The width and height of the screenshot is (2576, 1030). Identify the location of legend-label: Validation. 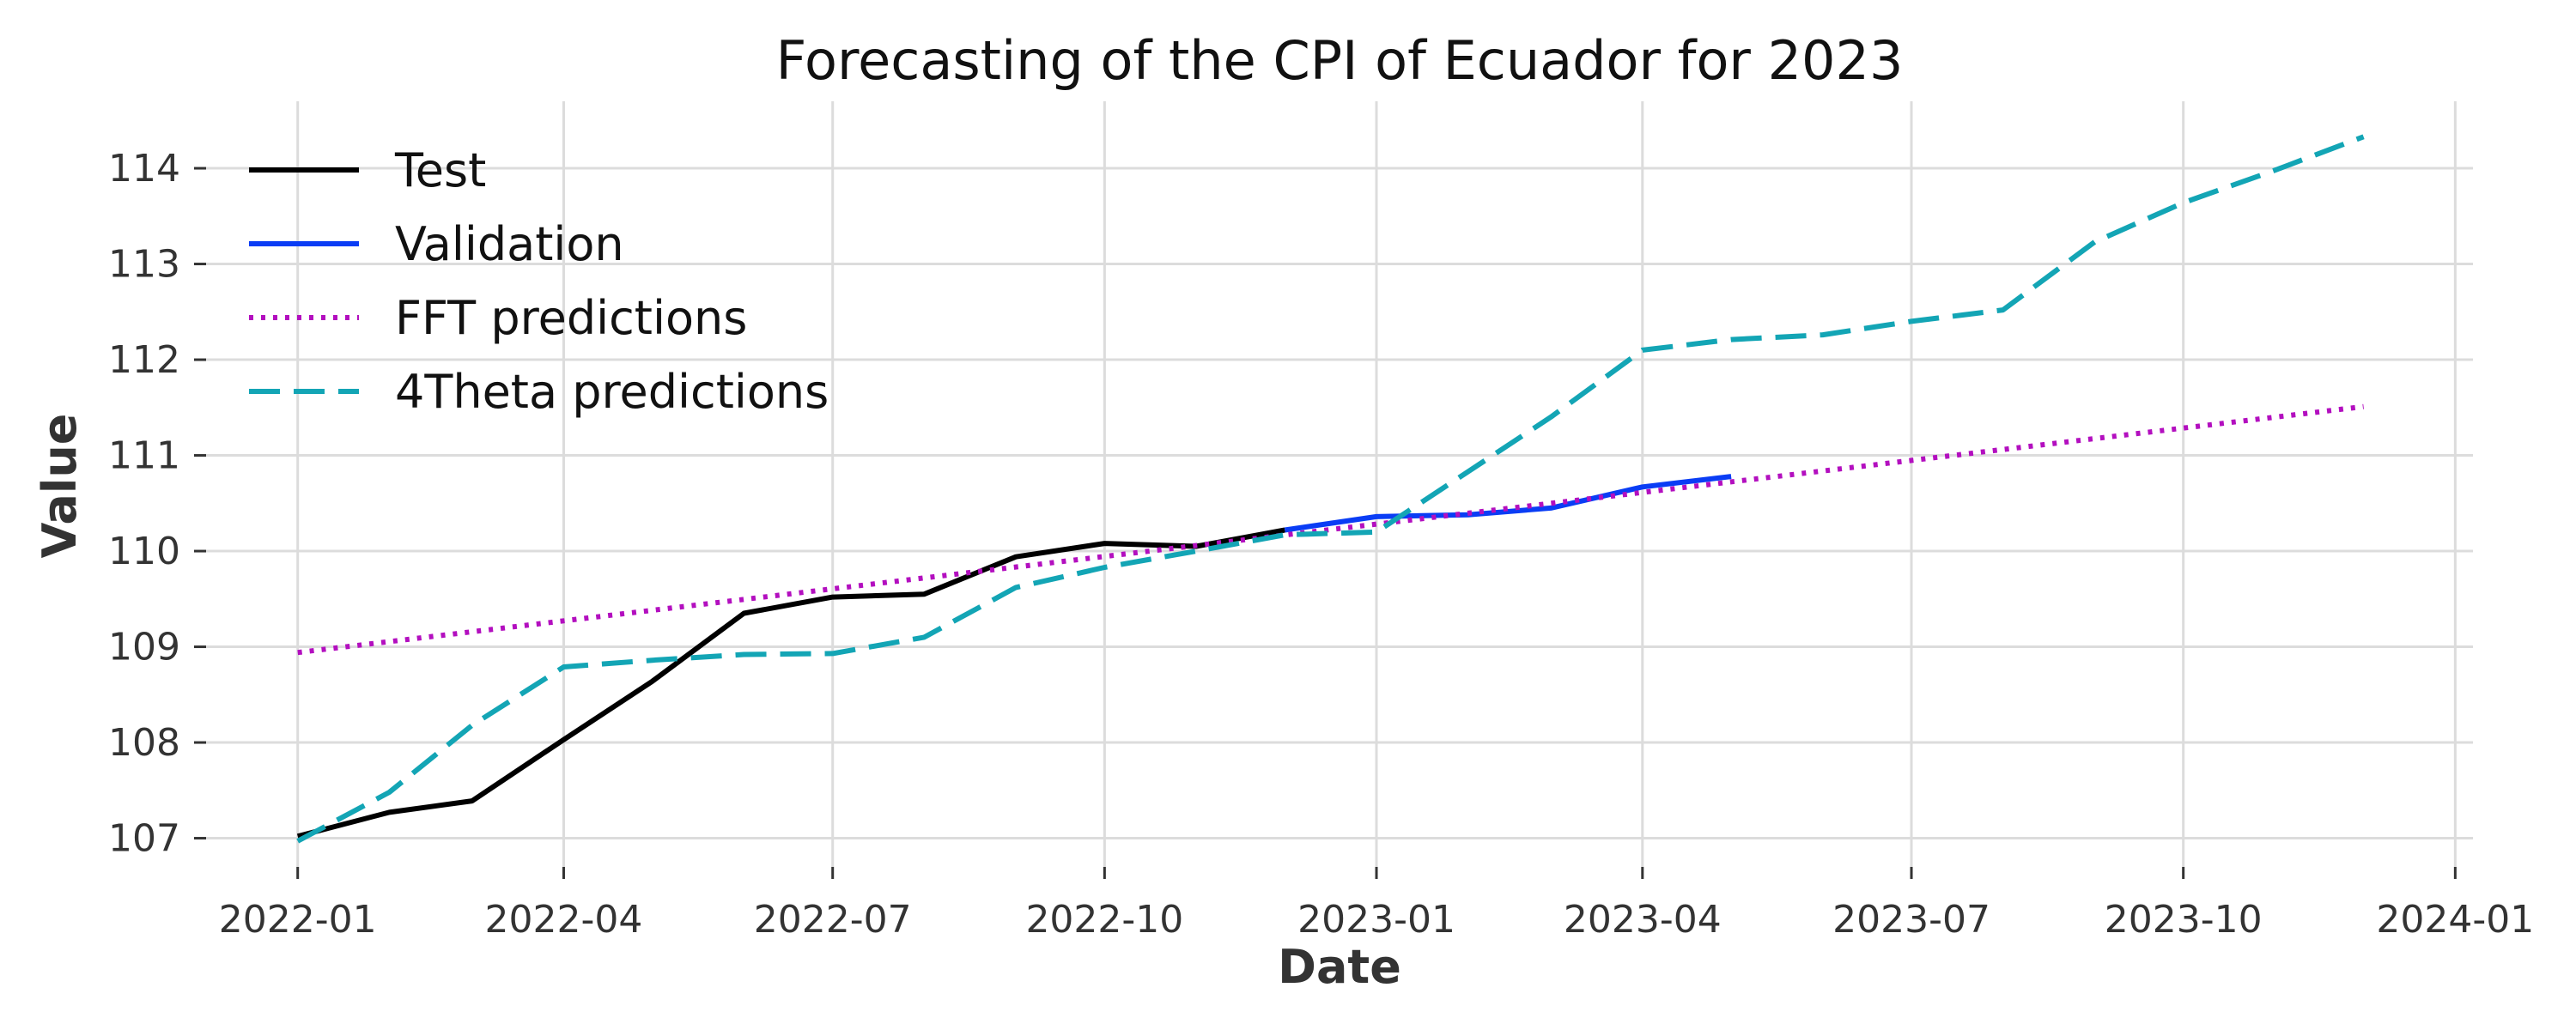
(510, 244).